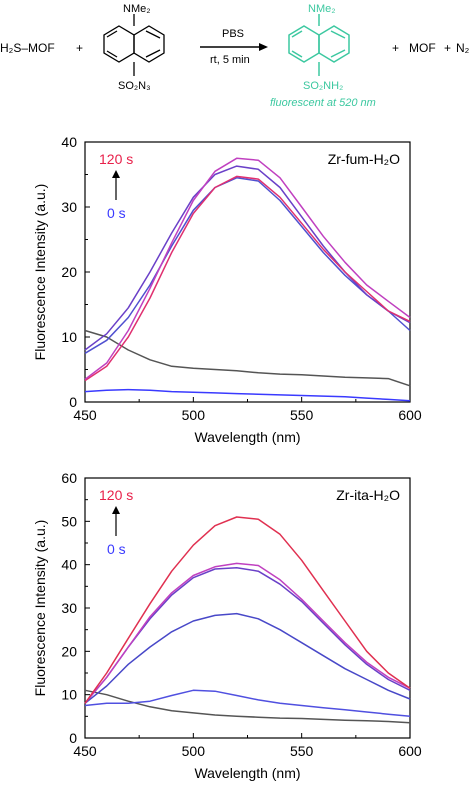  What do you see at coordinates (230, 60) in the screenshot?
I see `arrow-condition-bottom: rt, 5 min` at bounding box center [230, 60].